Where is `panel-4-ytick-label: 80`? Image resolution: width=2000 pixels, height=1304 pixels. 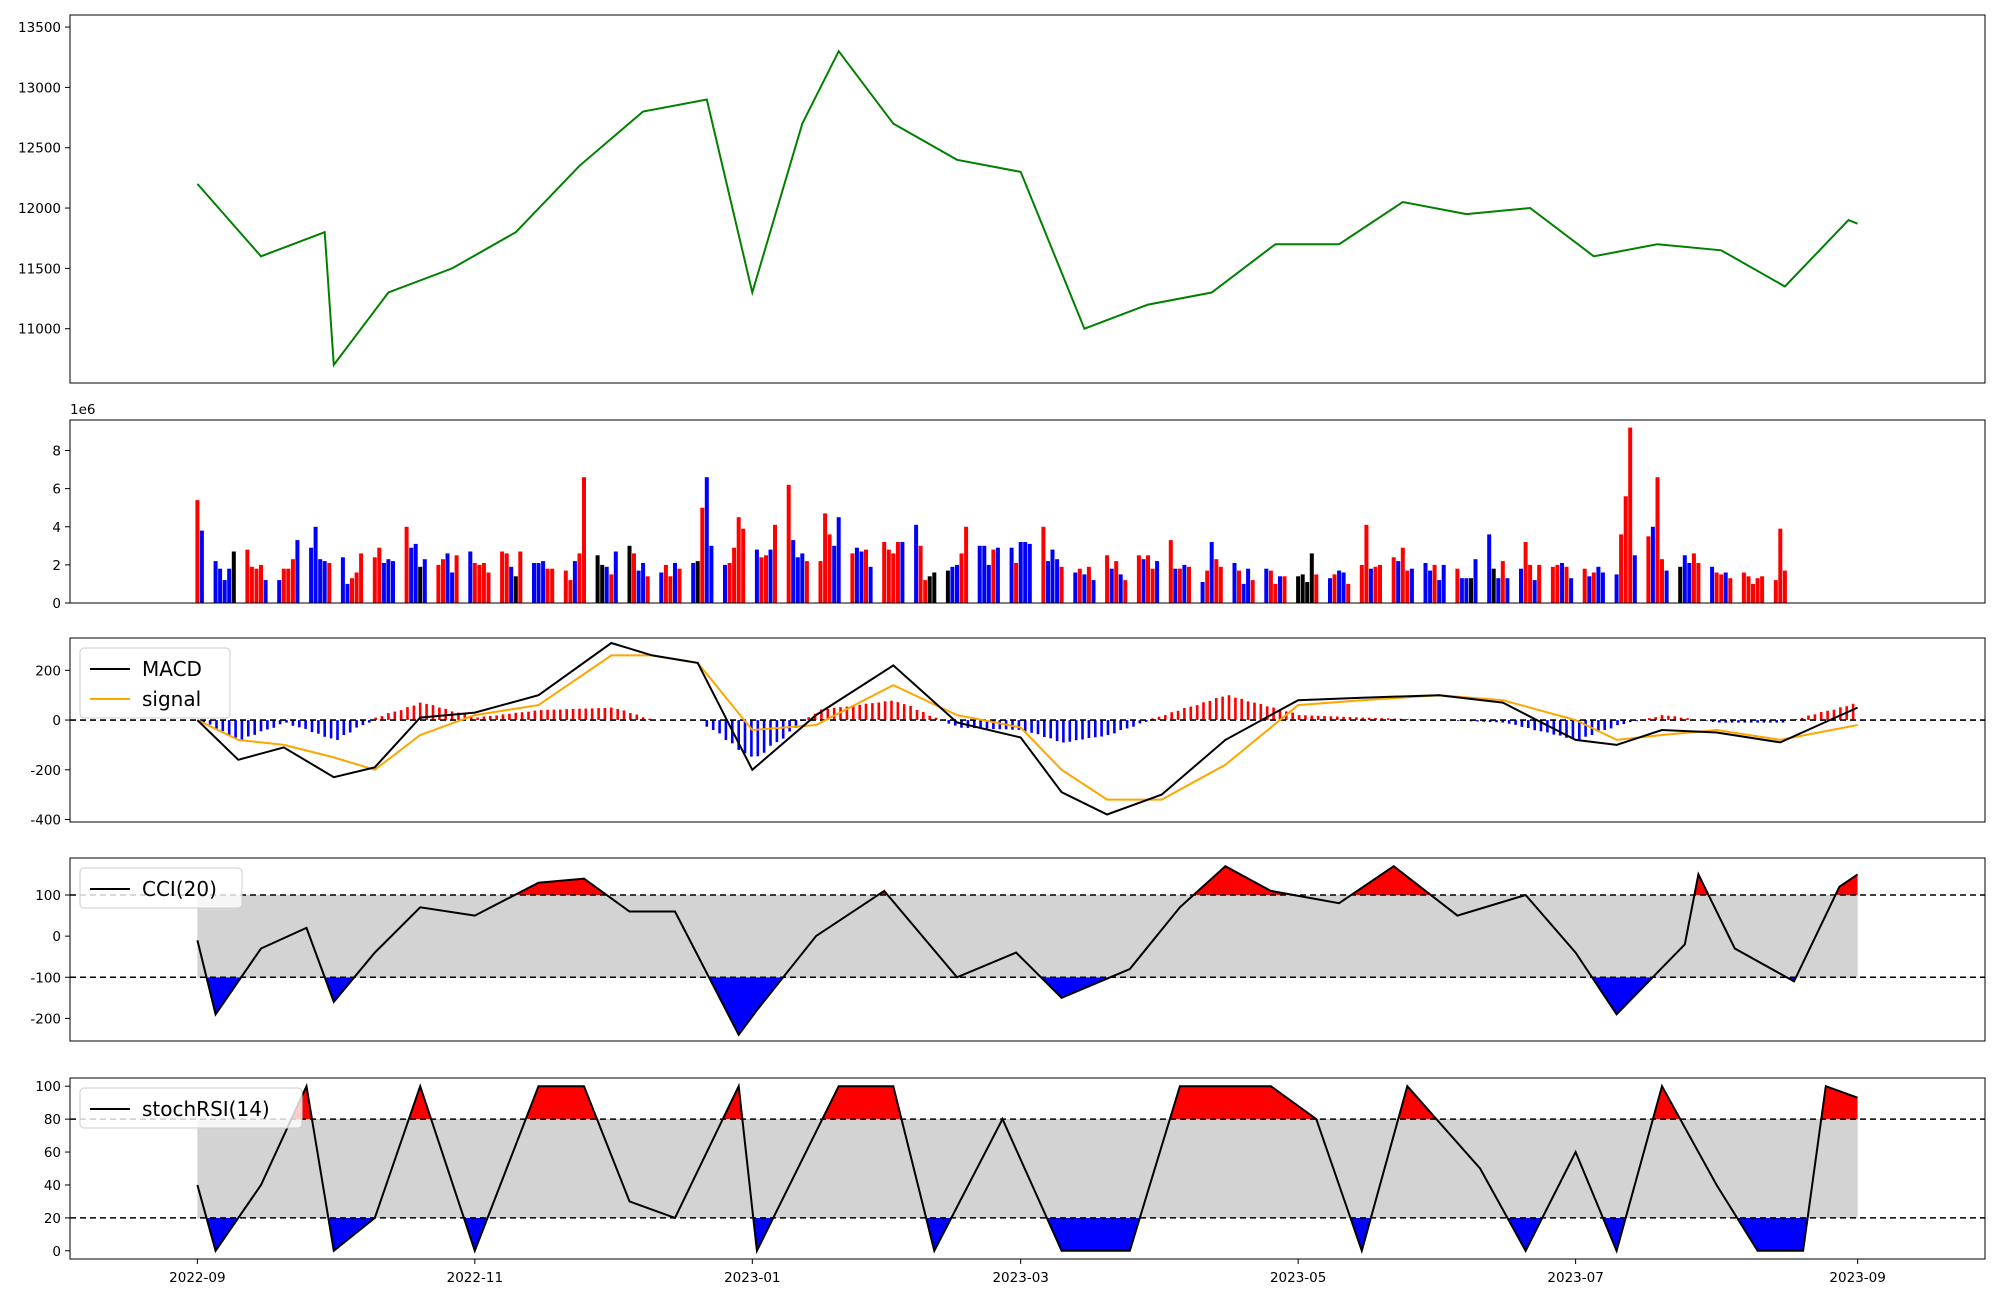 panel-4-ytick-label: 80 is located at coordinates (52, 1120).